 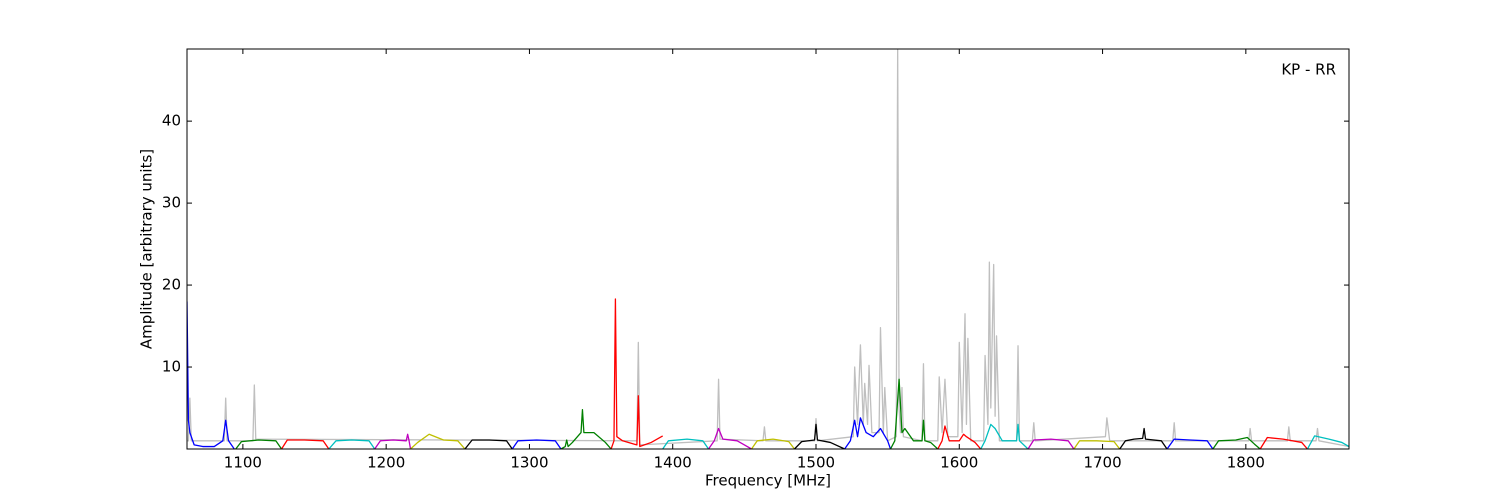 I want to click on x-tick-label: 1100, so click(x=243, y=463).